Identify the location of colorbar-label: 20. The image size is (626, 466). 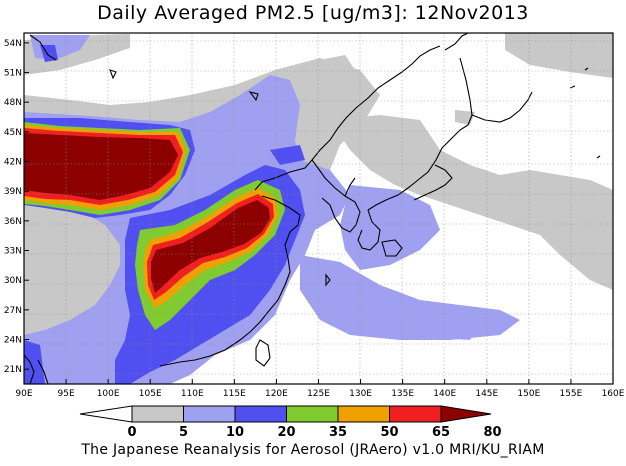
(286, 432).